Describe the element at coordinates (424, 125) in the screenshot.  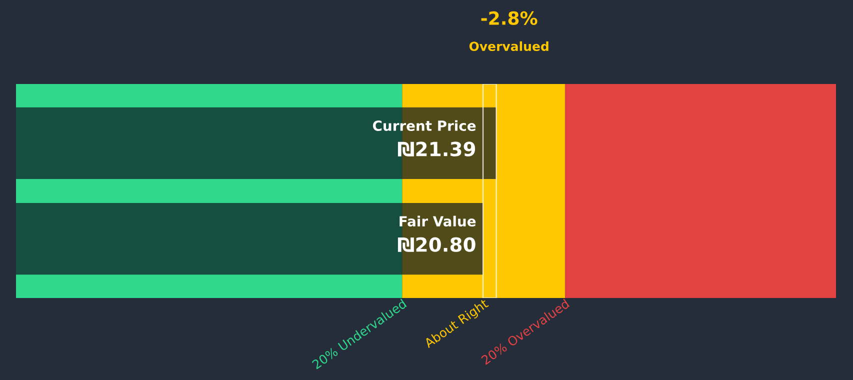
I see `y-tick-label: Current Price` at that location.